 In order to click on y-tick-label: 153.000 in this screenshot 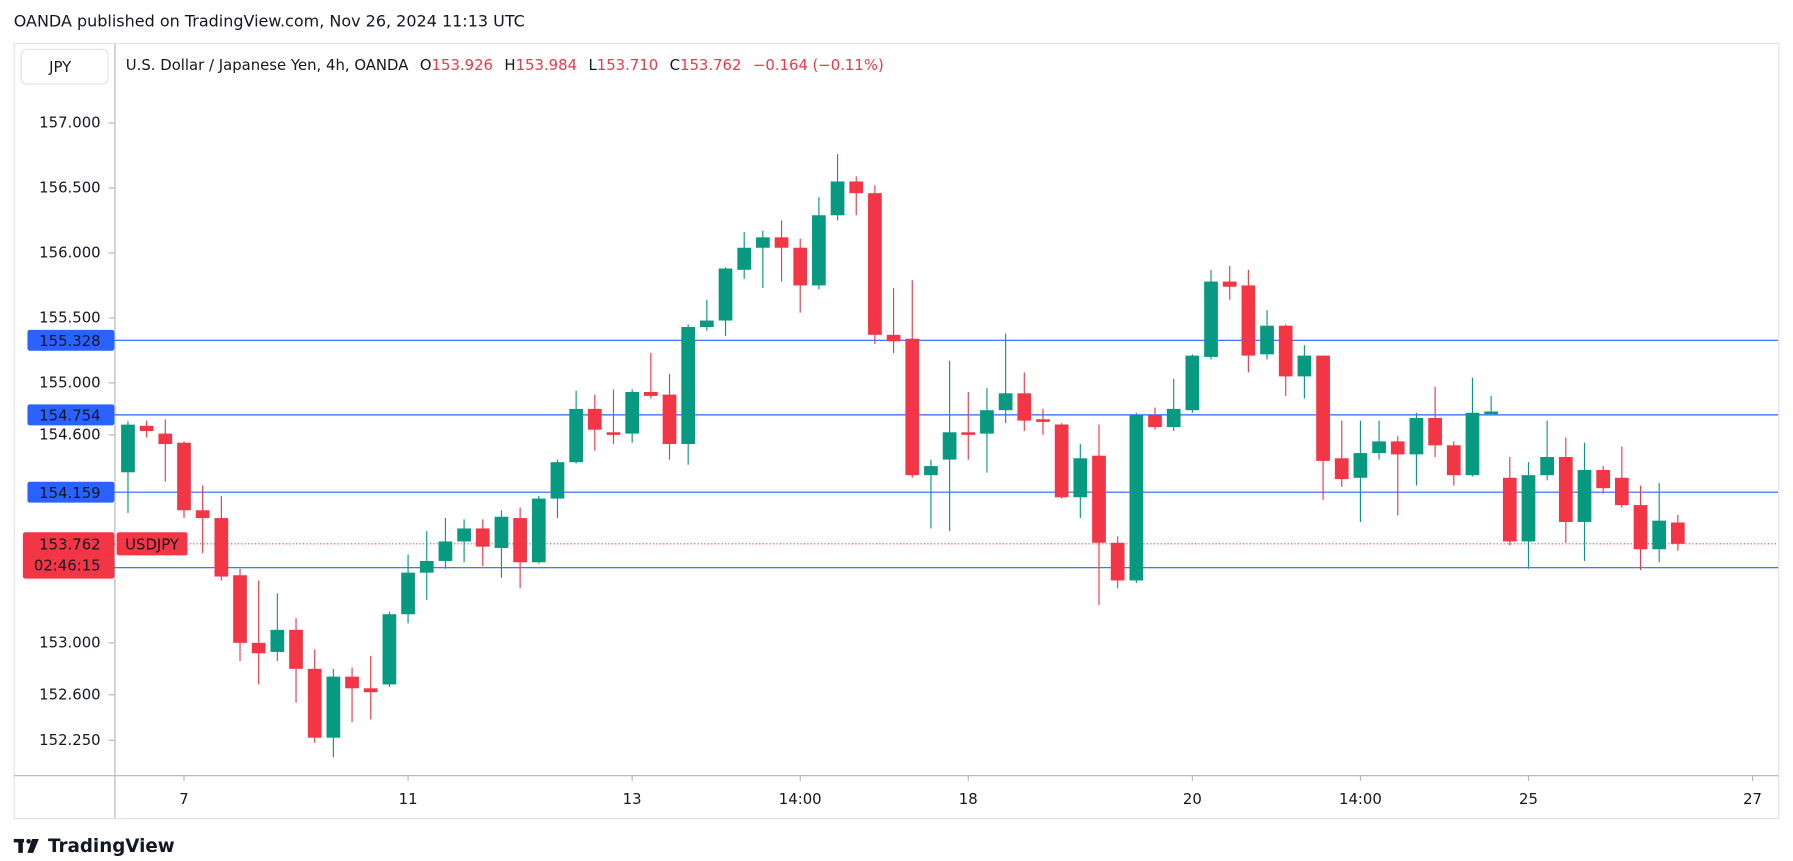, I will do `click(69, 642)`.